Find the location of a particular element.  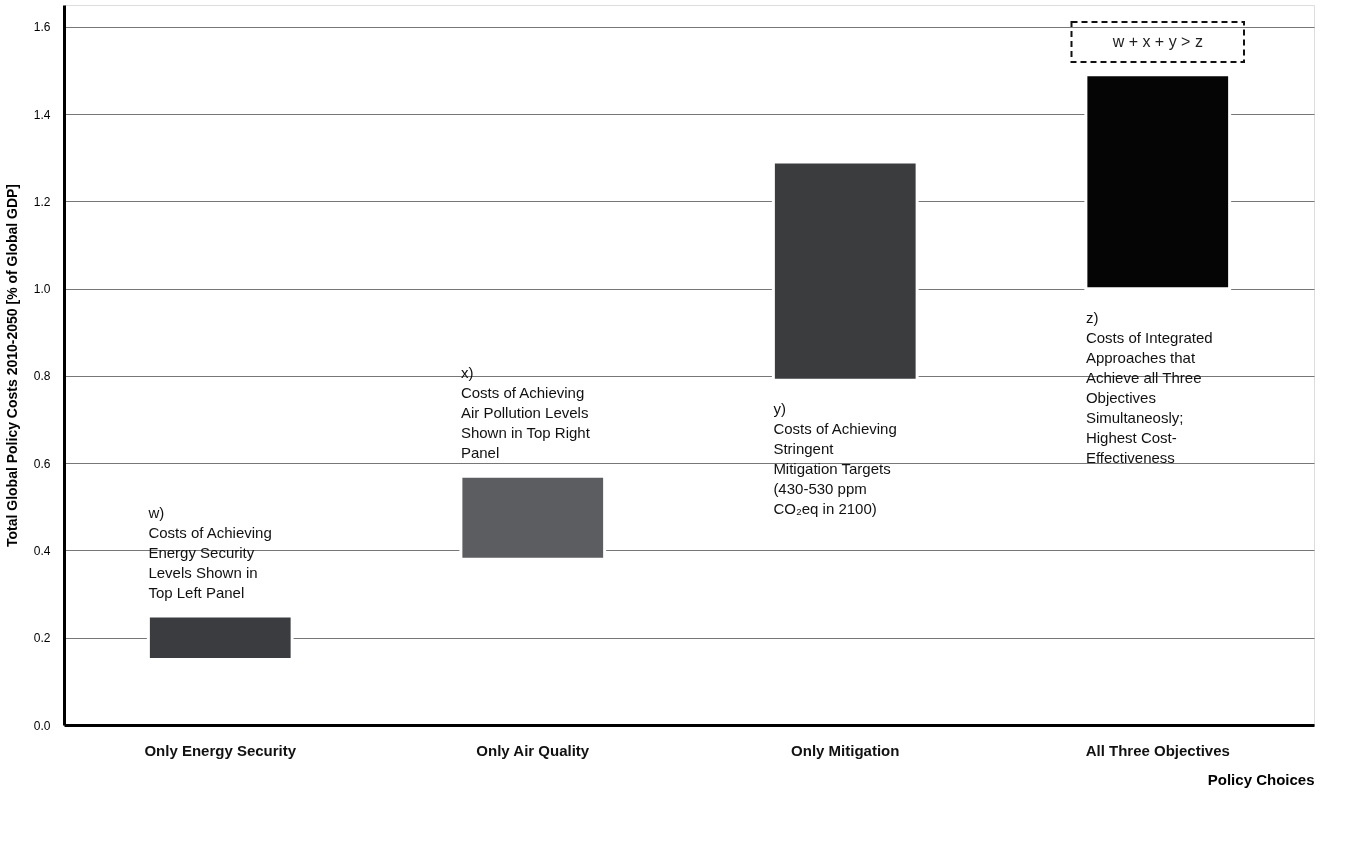

y-tick-label: 0.4 is located at coordinates (42, 550).